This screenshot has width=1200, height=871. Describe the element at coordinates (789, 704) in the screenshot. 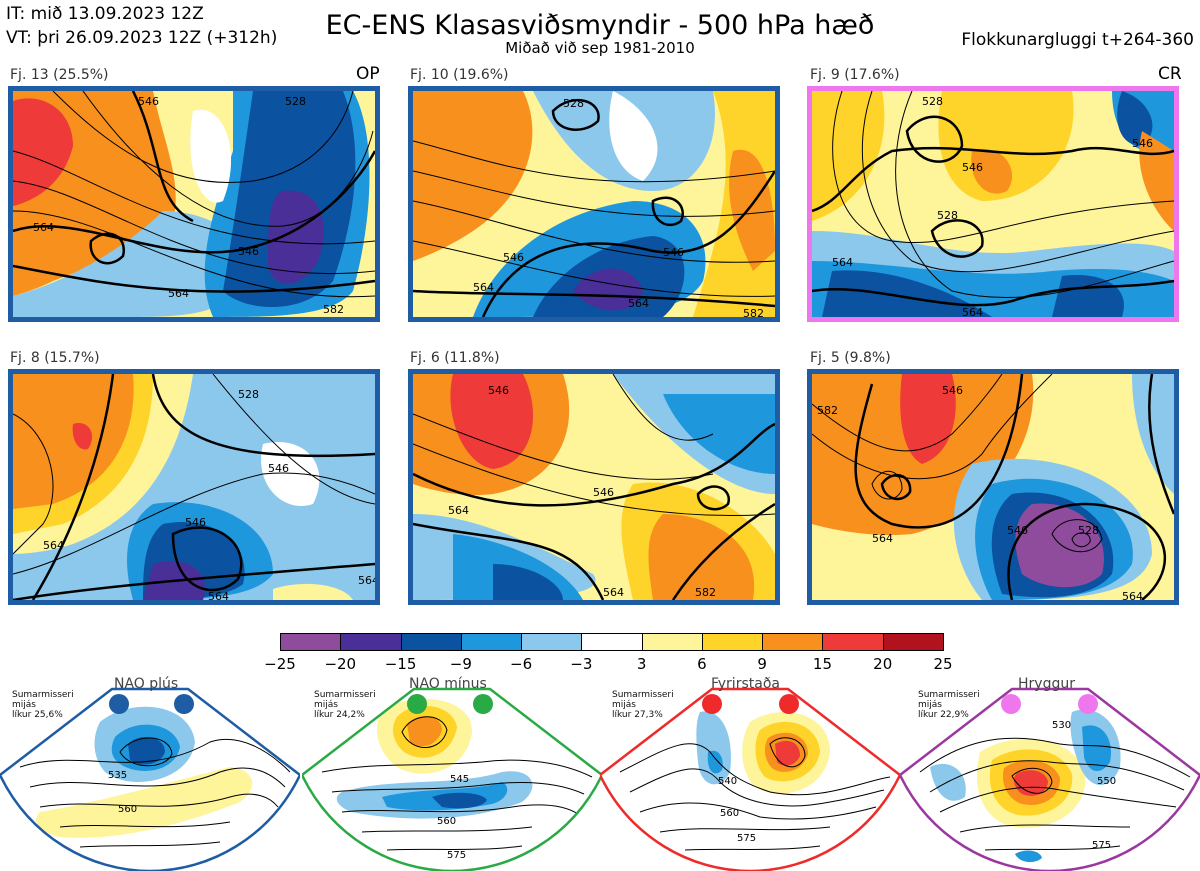

I see `blocking-dot` at that location.